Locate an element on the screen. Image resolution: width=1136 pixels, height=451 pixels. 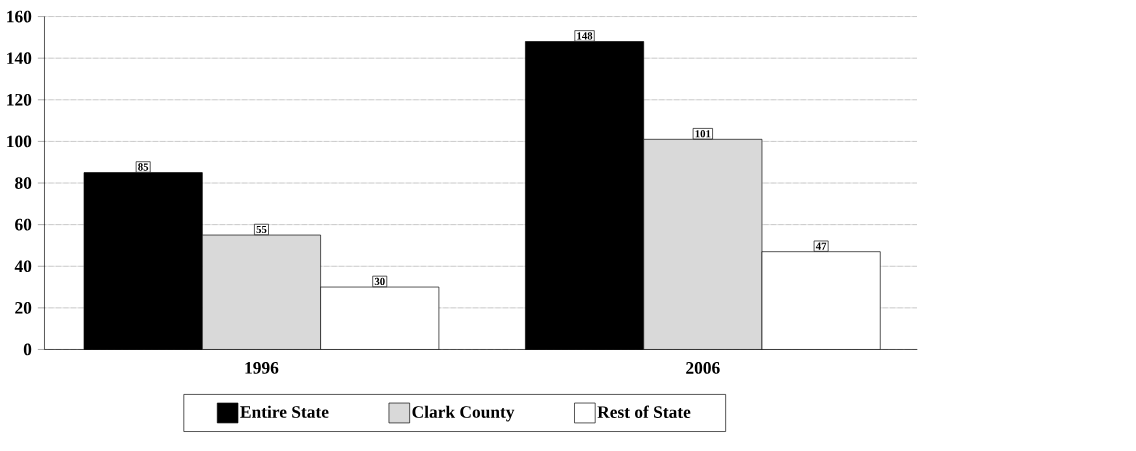
x-tick-label: 2006 is located at coordinates (703, 367).